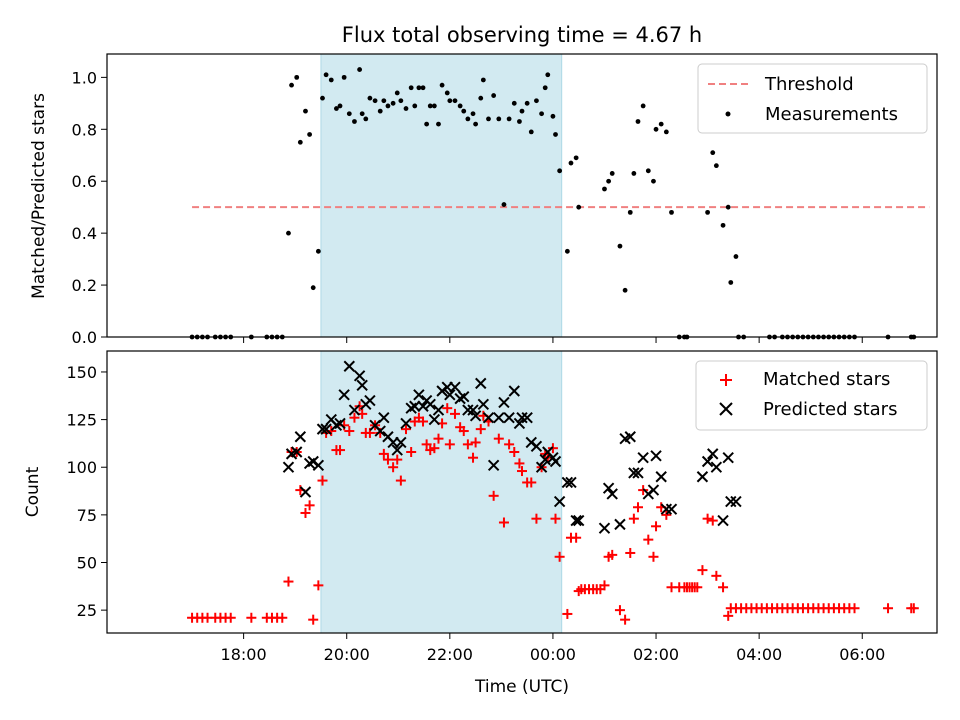 The width and height of the screenshot is (960, 720). I want to click on x-tick-label: 00:00, so click(553, 654).